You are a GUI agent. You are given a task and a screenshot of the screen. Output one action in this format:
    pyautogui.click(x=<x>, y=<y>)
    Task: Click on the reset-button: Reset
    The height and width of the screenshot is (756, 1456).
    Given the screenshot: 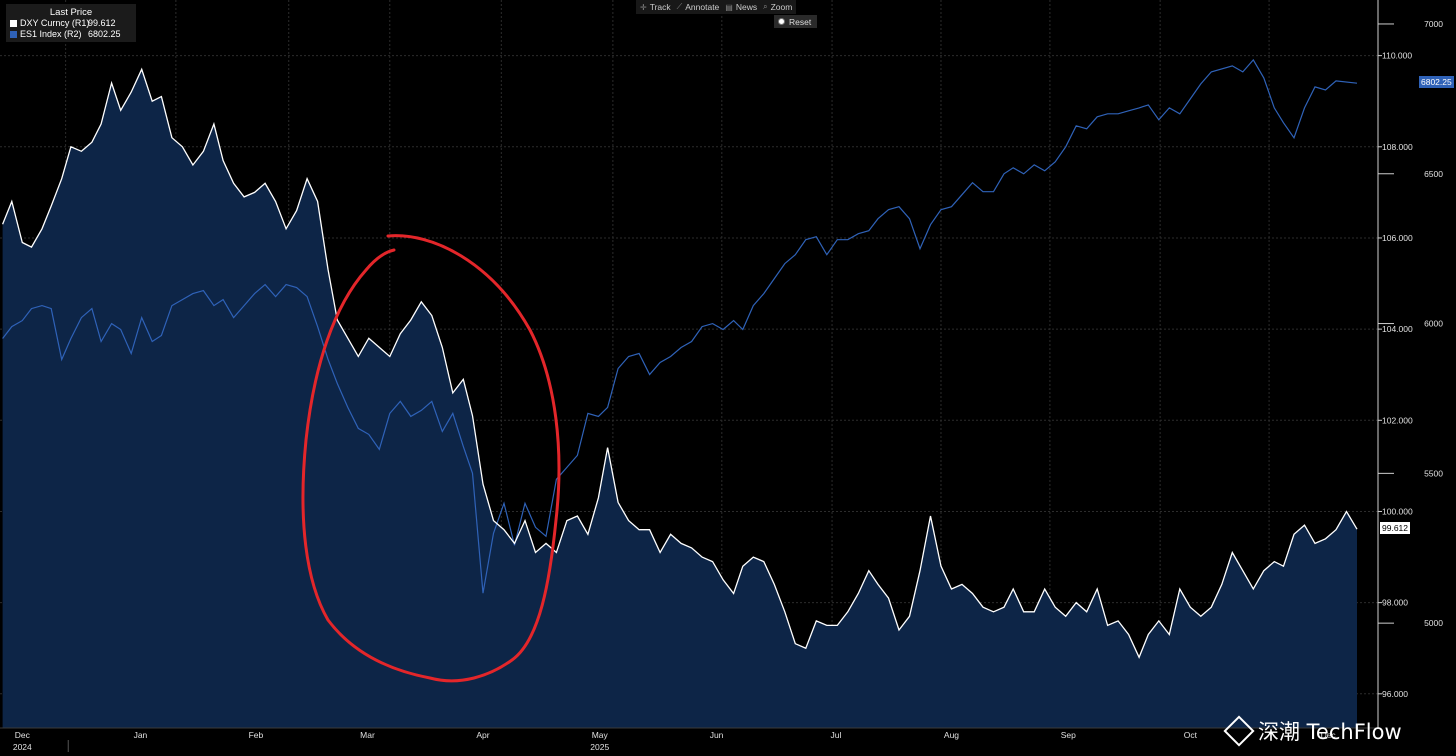 What is the action you would take?
    pyautogui.click(x=796, y=21)
    